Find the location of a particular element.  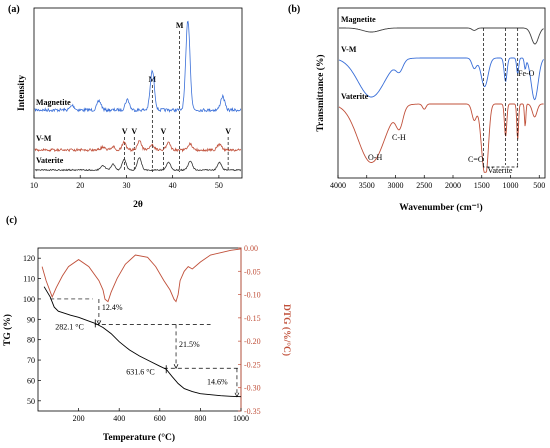

panel-a-peak-markers: MMV V V V is located at coordinates (176, 96).